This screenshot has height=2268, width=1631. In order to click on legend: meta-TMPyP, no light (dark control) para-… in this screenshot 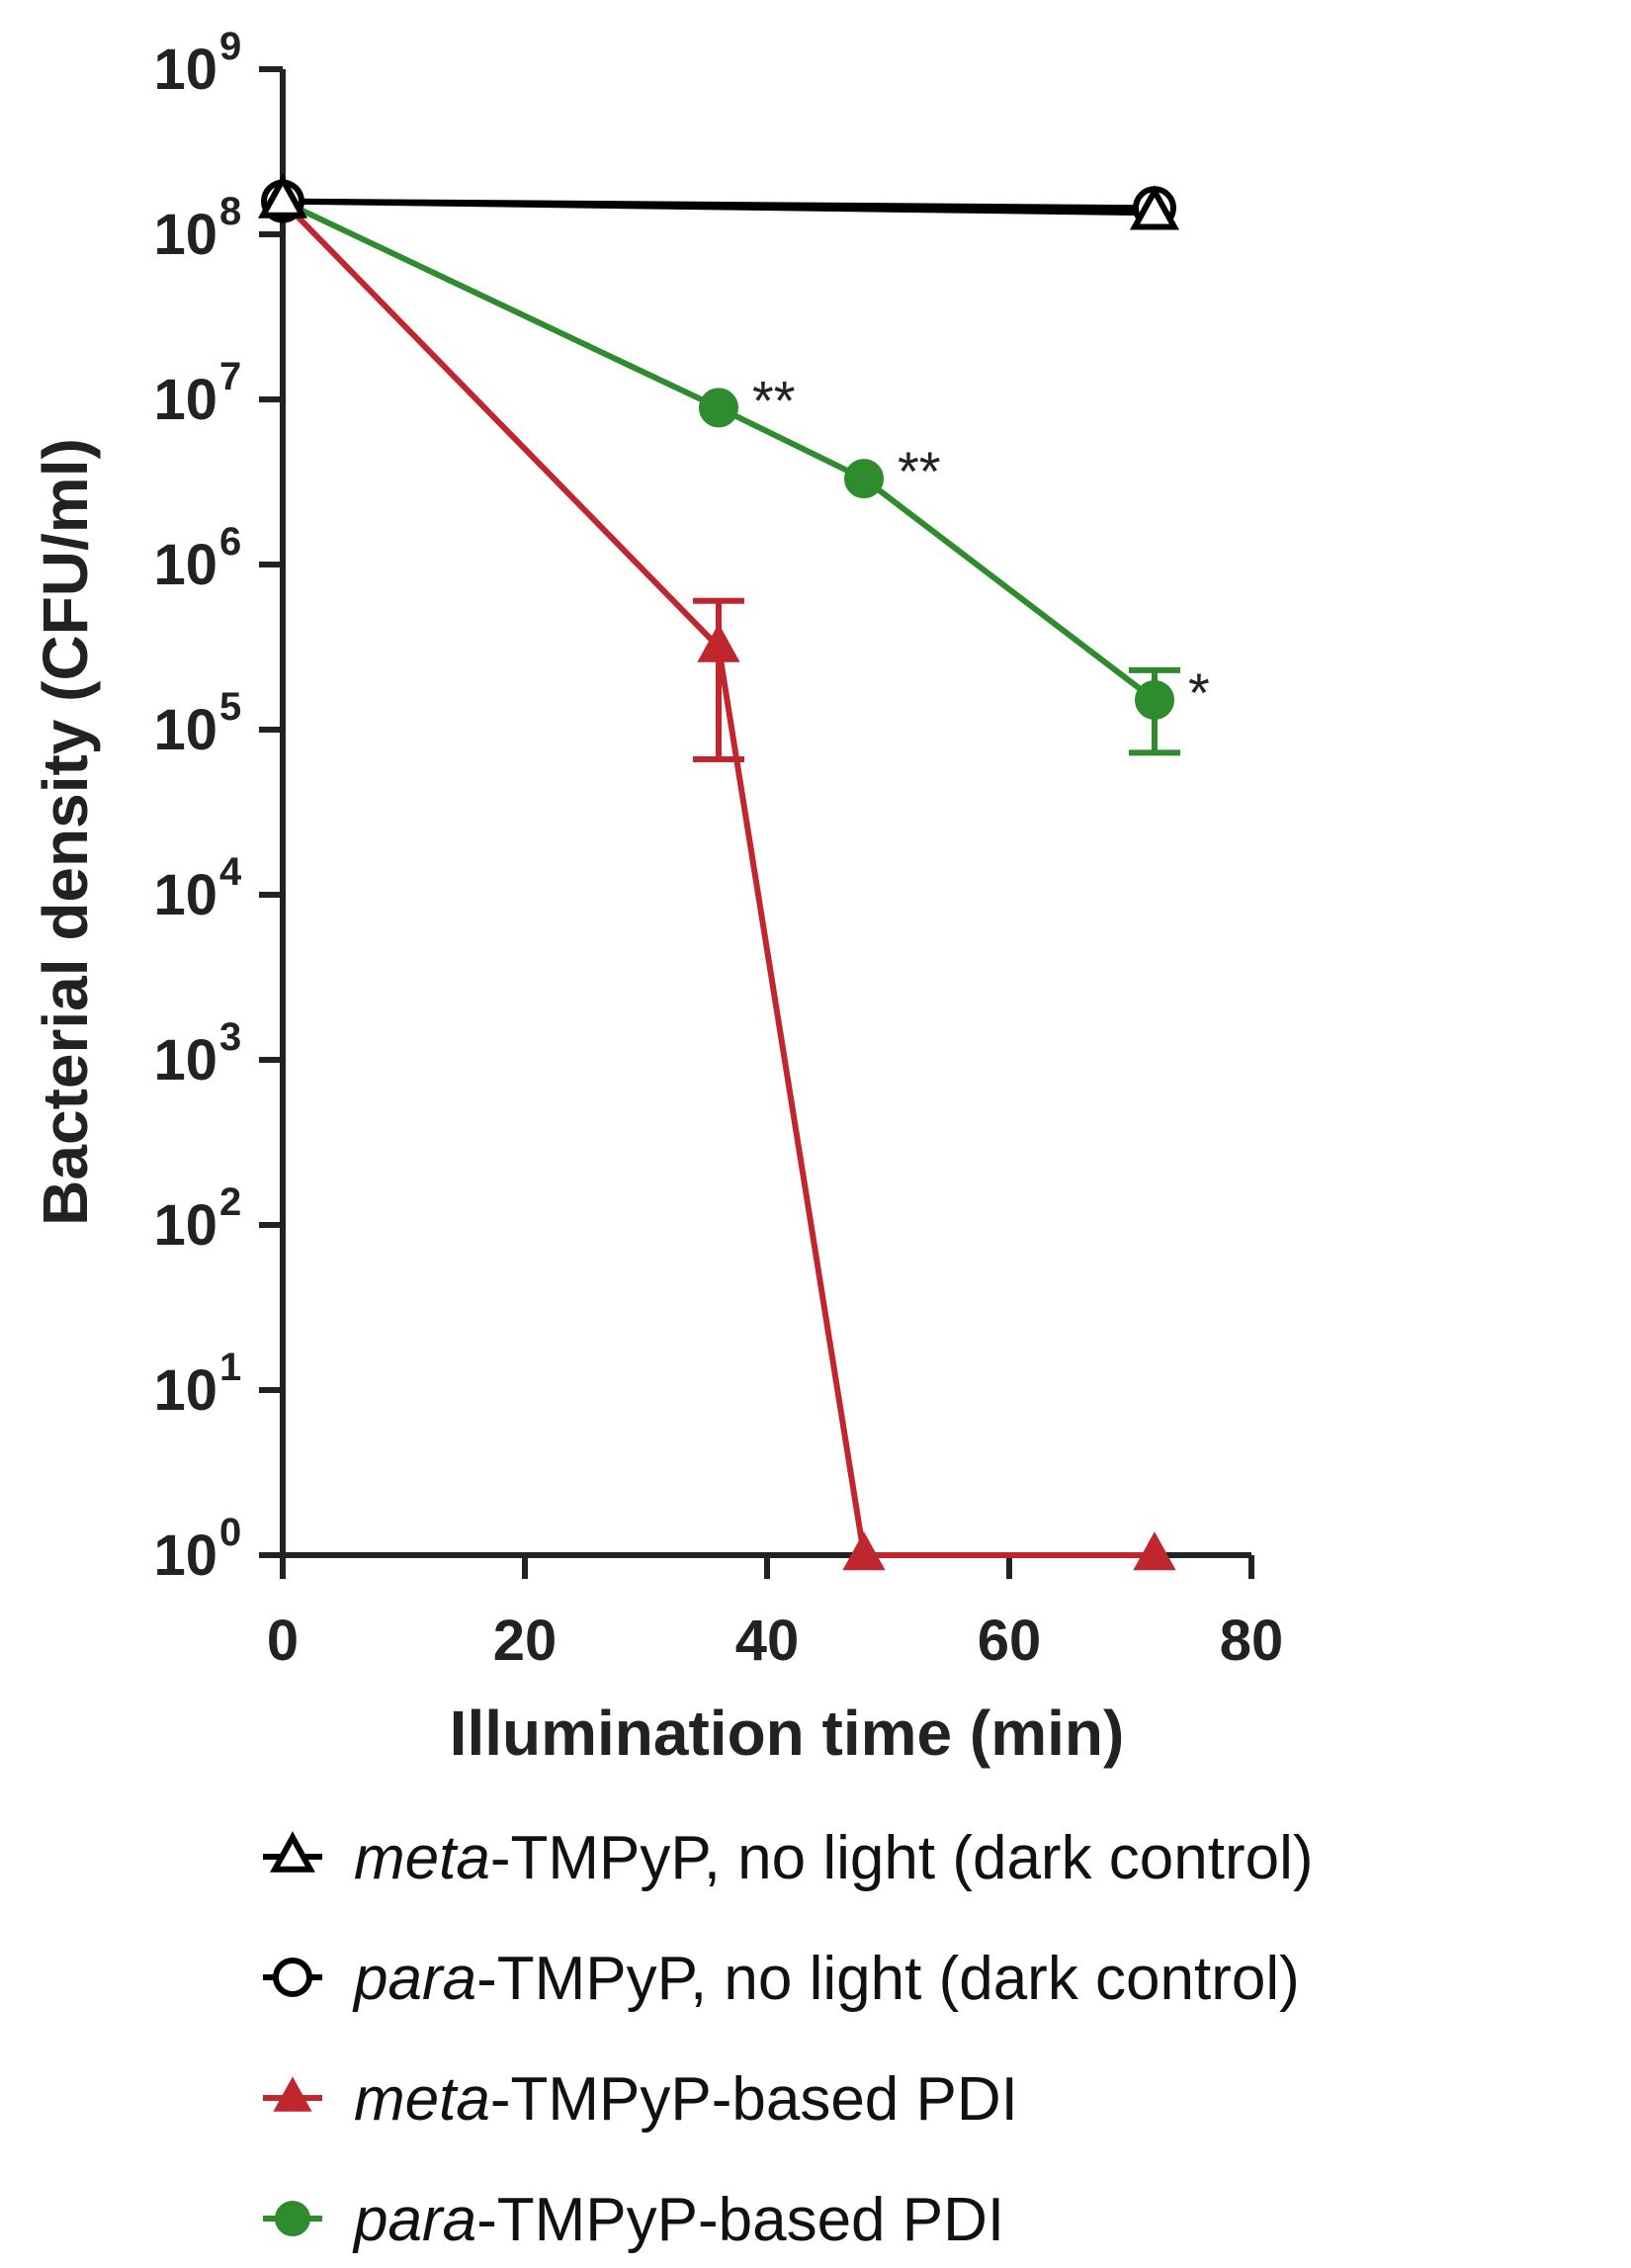, I will do `click(789, 2039)`.